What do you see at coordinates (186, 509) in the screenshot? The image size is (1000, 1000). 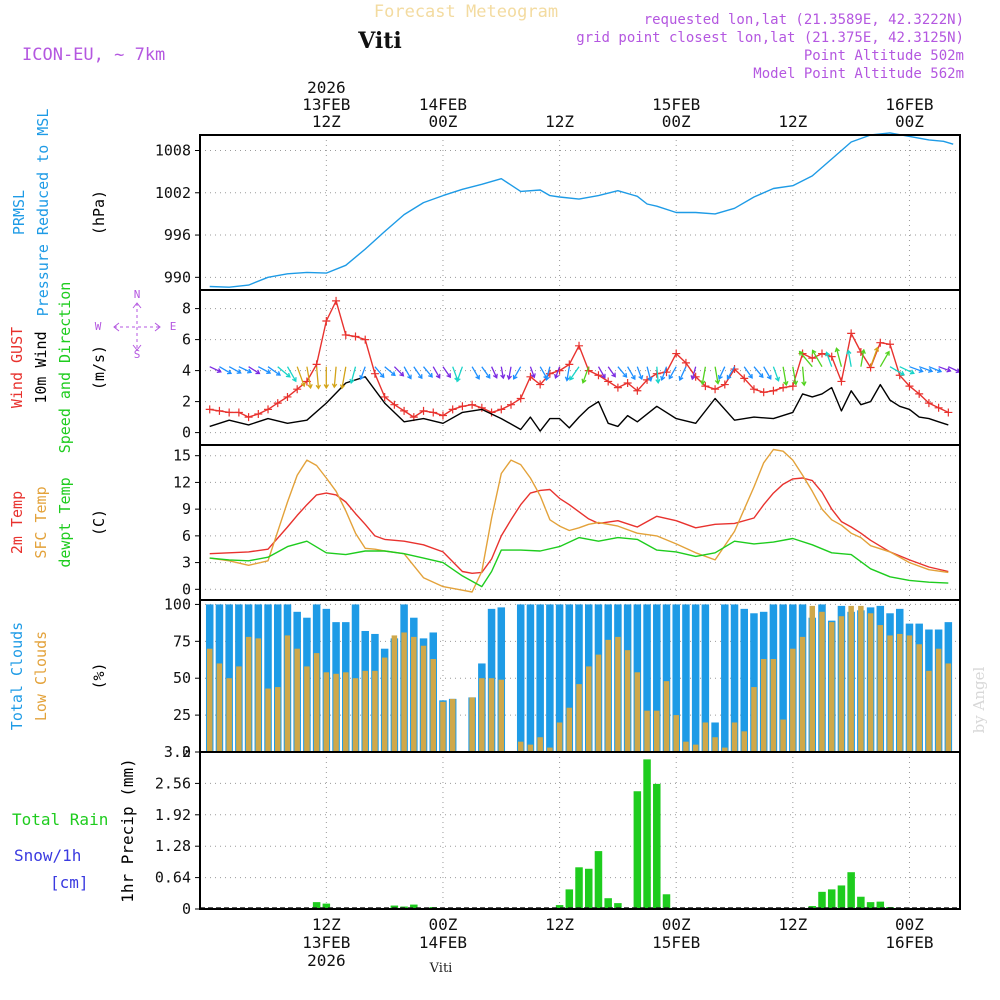 I see `y-tick-label: 9` at bounding box center [186, 509].